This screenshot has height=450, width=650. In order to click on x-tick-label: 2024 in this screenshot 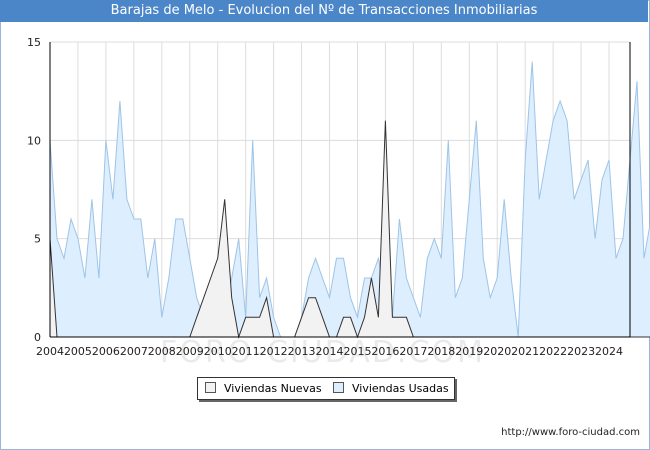, I will do `click(609, 351)`.